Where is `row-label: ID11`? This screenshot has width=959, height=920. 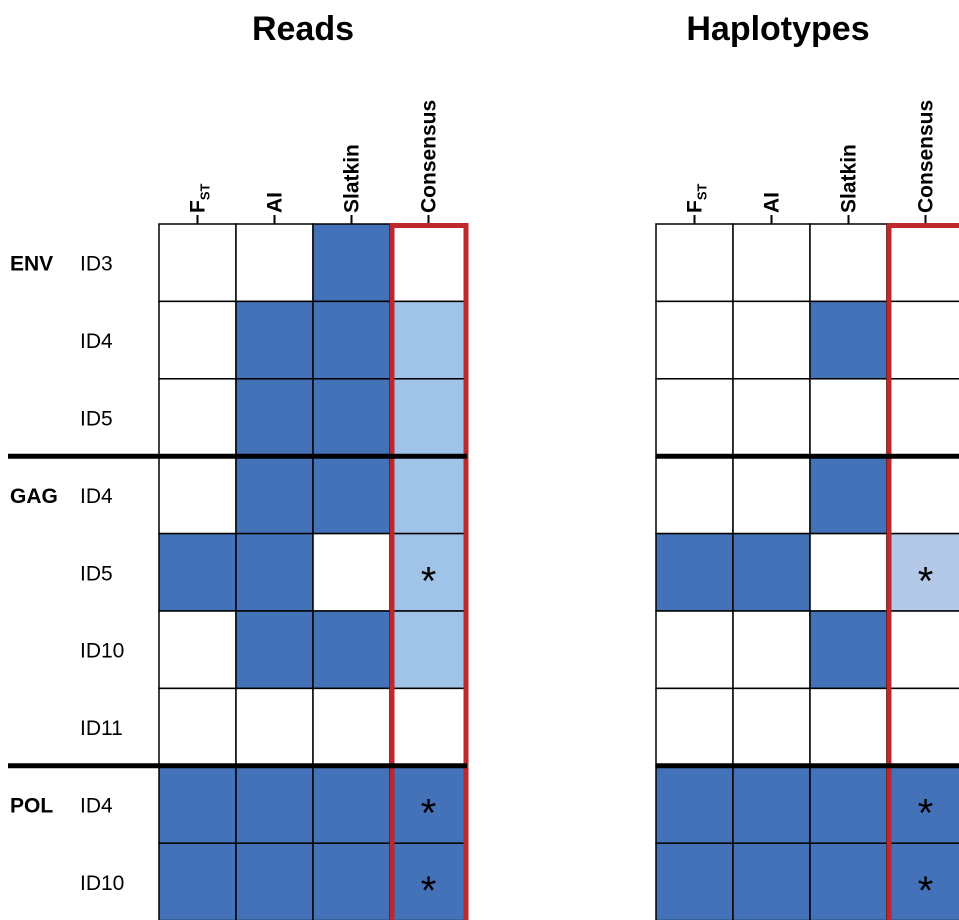
row-label: ID11 is located at coordinates (101, 728).